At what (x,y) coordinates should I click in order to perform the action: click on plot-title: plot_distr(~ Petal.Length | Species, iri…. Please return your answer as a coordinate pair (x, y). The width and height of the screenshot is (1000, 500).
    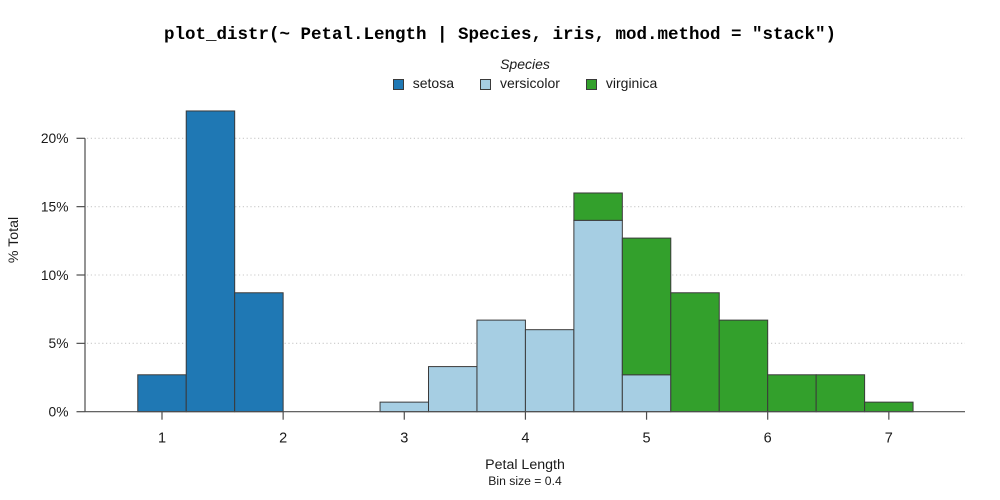
    Looking at the image, I should click on (500, 35).